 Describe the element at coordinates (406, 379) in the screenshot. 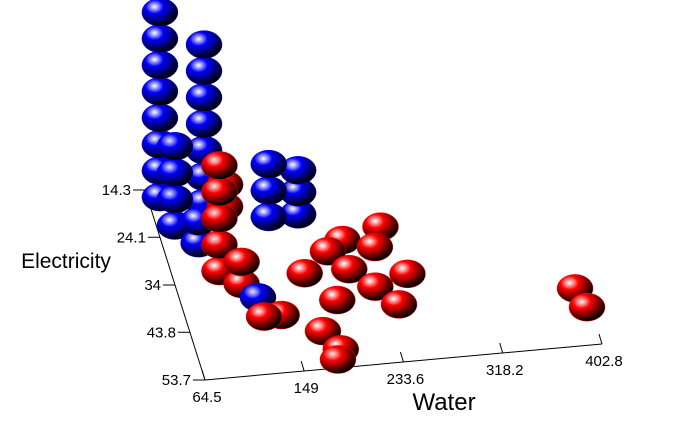

I see `x-tick-label: 233.6` at that location.